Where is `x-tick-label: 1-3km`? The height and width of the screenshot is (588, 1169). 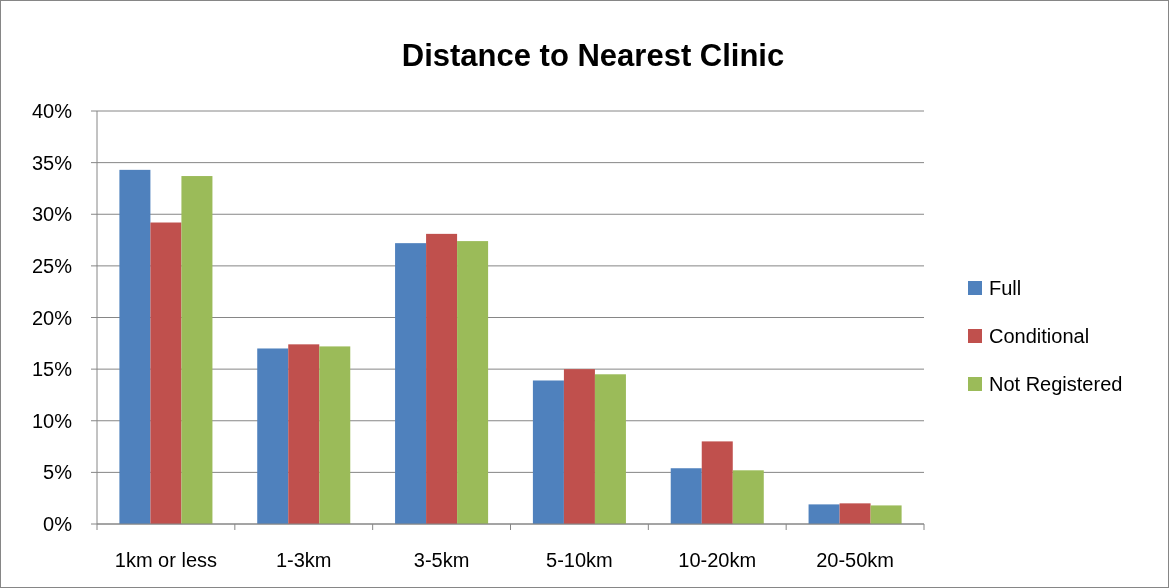
x-tick-label: 1-3km is located at coordinates (303, 560).